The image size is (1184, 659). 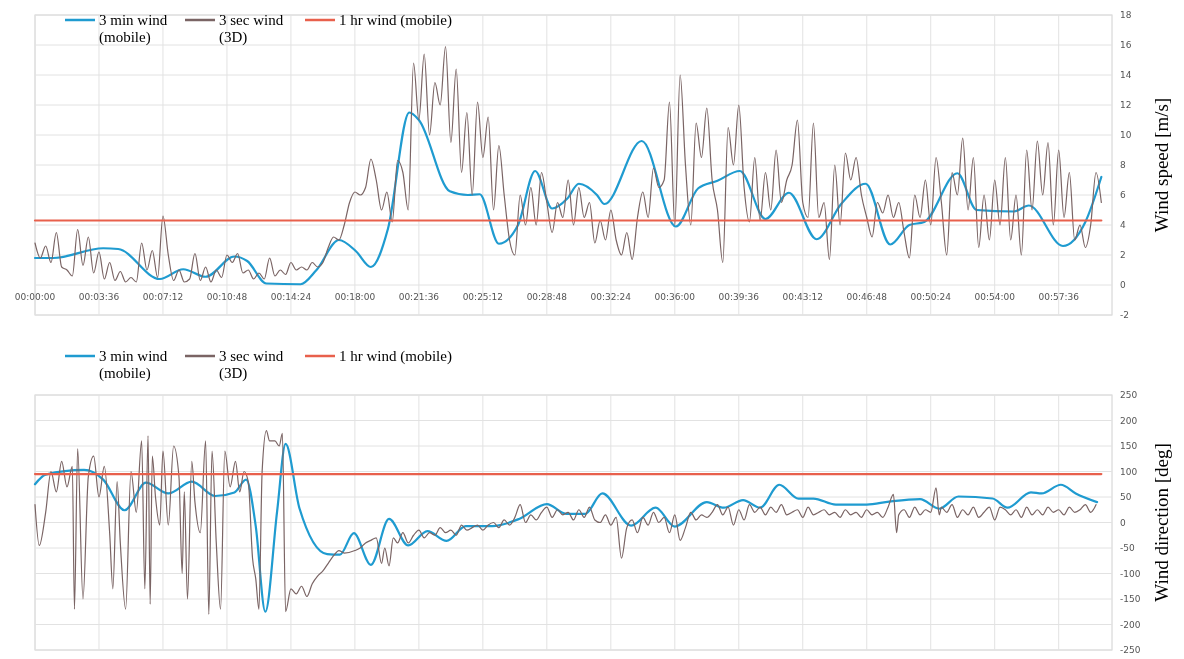 I want to click on y-tick-label: -50, so click(x=1127, y=548).